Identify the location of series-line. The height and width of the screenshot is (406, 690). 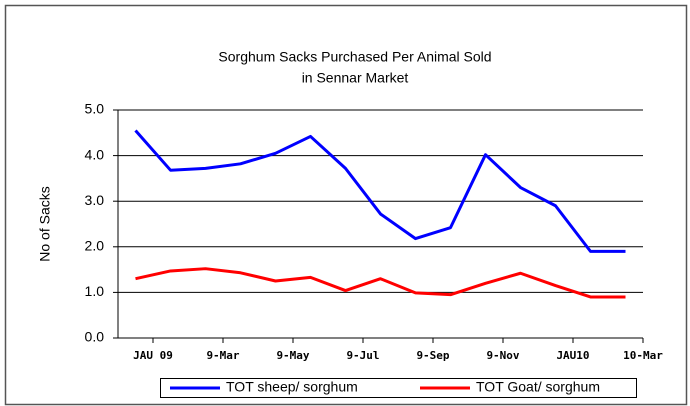
(380, 283).